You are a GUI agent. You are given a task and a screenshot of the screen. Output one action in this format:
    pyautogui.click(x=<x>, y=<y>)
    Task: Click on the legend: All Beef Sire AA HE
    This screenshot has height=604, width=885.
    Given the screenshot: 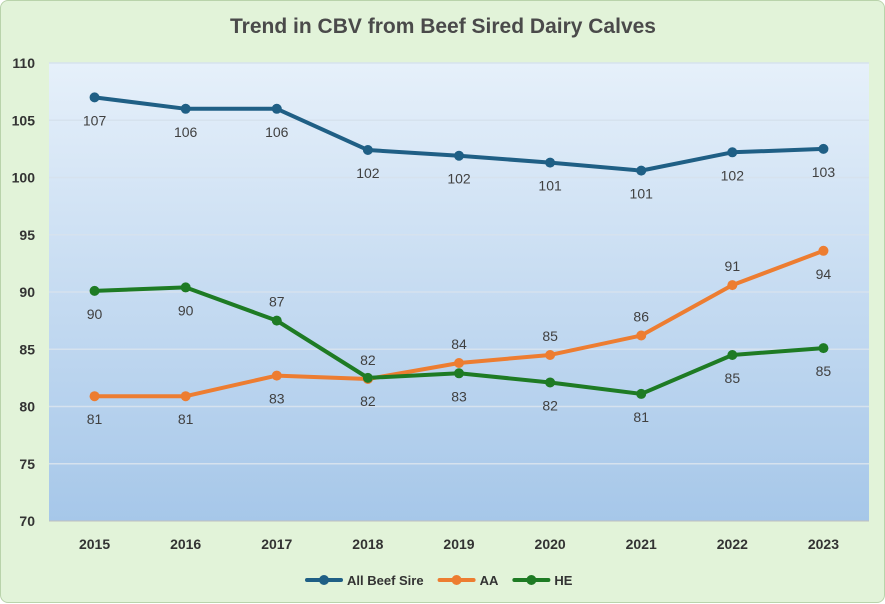 What is the action you would take?
    pyautogui.click(x=439, y=580)
    